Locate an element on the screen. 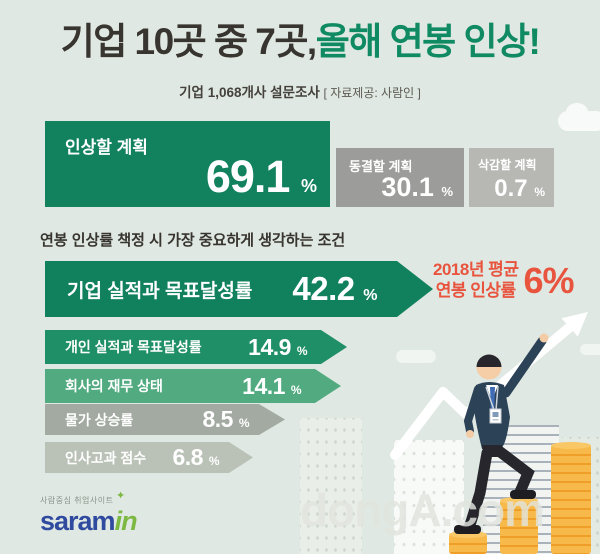  factor-bar-personal-performance: 개인 실적과 목표달성률 14.9 % is located at coordinates (196, 347).